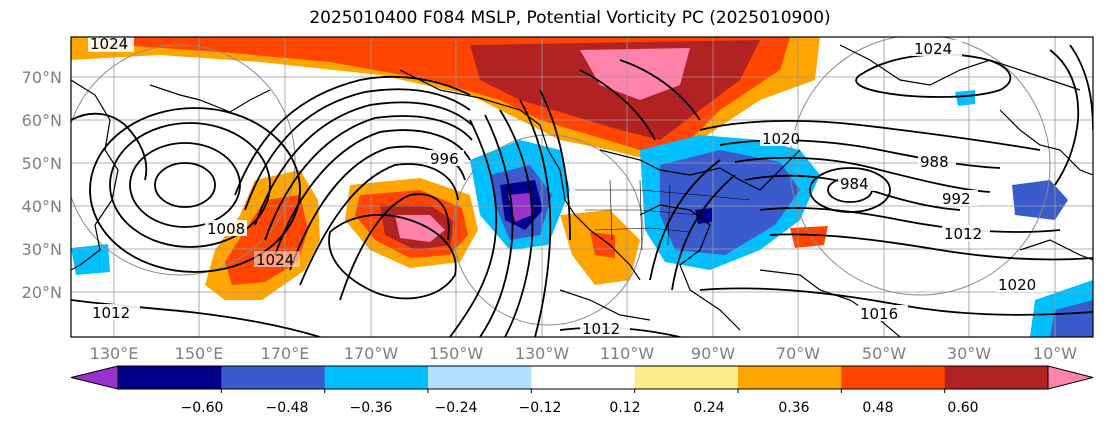 Image resolution: width=1105 pixels, height=429 pixels. Describe the element at coordinates (794, 408) in the screenshot. I see `colorbar-tick-label: 0.36` at that location.